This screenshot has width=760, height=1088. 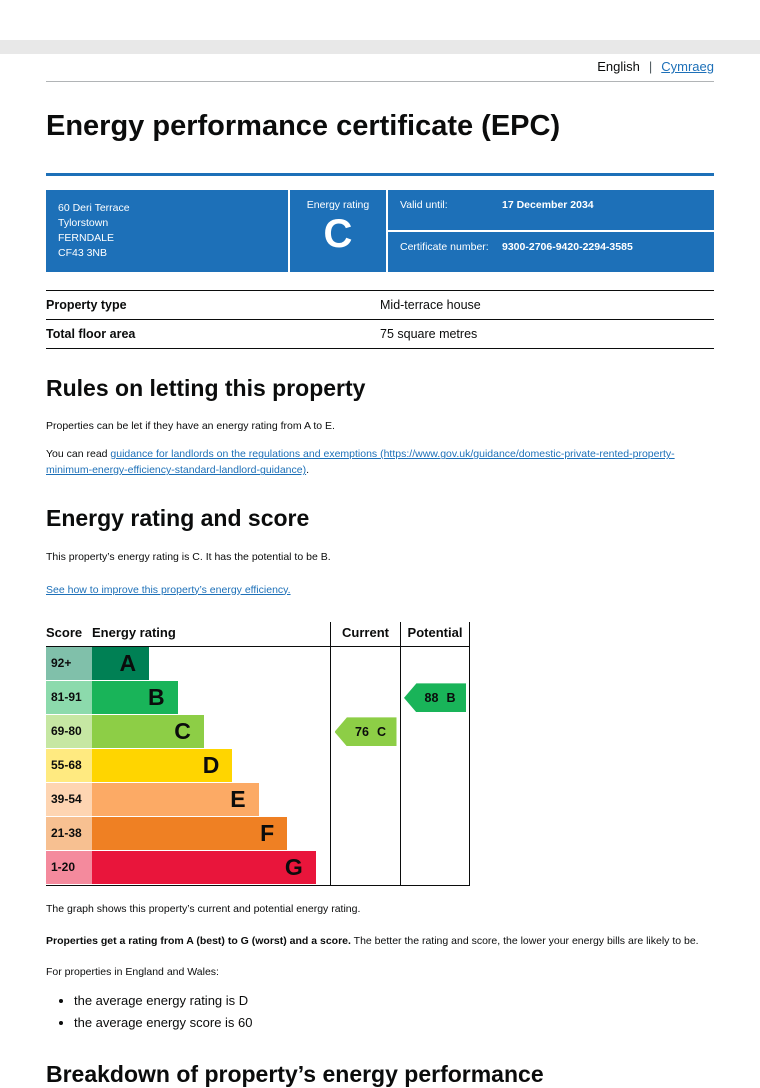 I want to click on epc-band-row: 55-68 D, so click(x=258, y=765).